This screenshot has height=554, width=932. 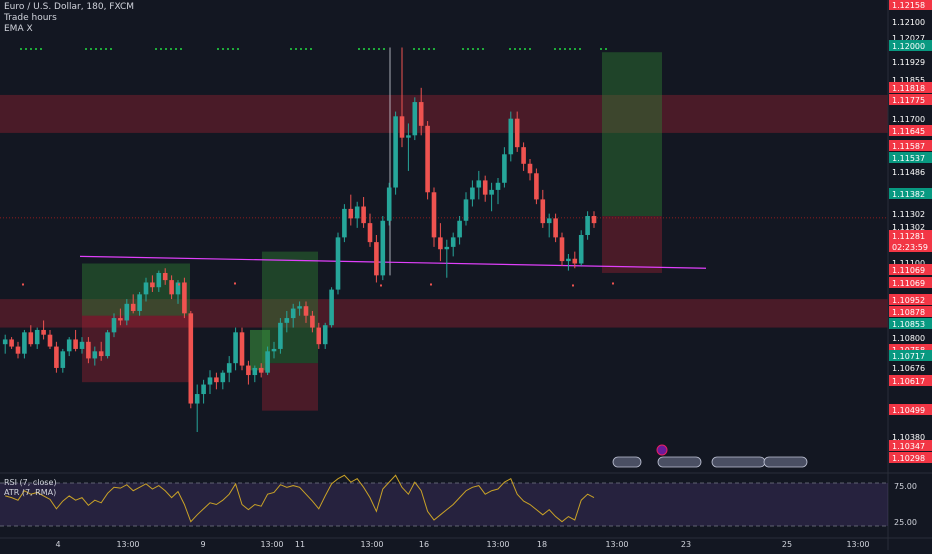 I want to click on time-axis-label: 13:00, so click(x=271, y=544).